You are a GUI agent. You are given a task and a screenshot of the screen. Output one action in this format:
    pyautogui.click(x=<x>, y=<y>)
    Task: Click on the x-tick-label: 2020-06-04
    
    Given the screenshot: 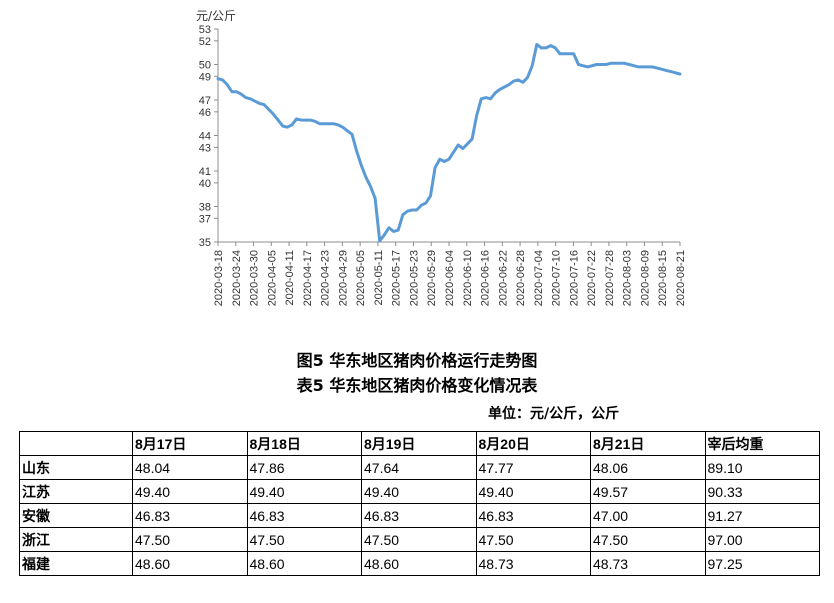 What is the action you would take?
    pyautogui.click(x=450, y=278)
    